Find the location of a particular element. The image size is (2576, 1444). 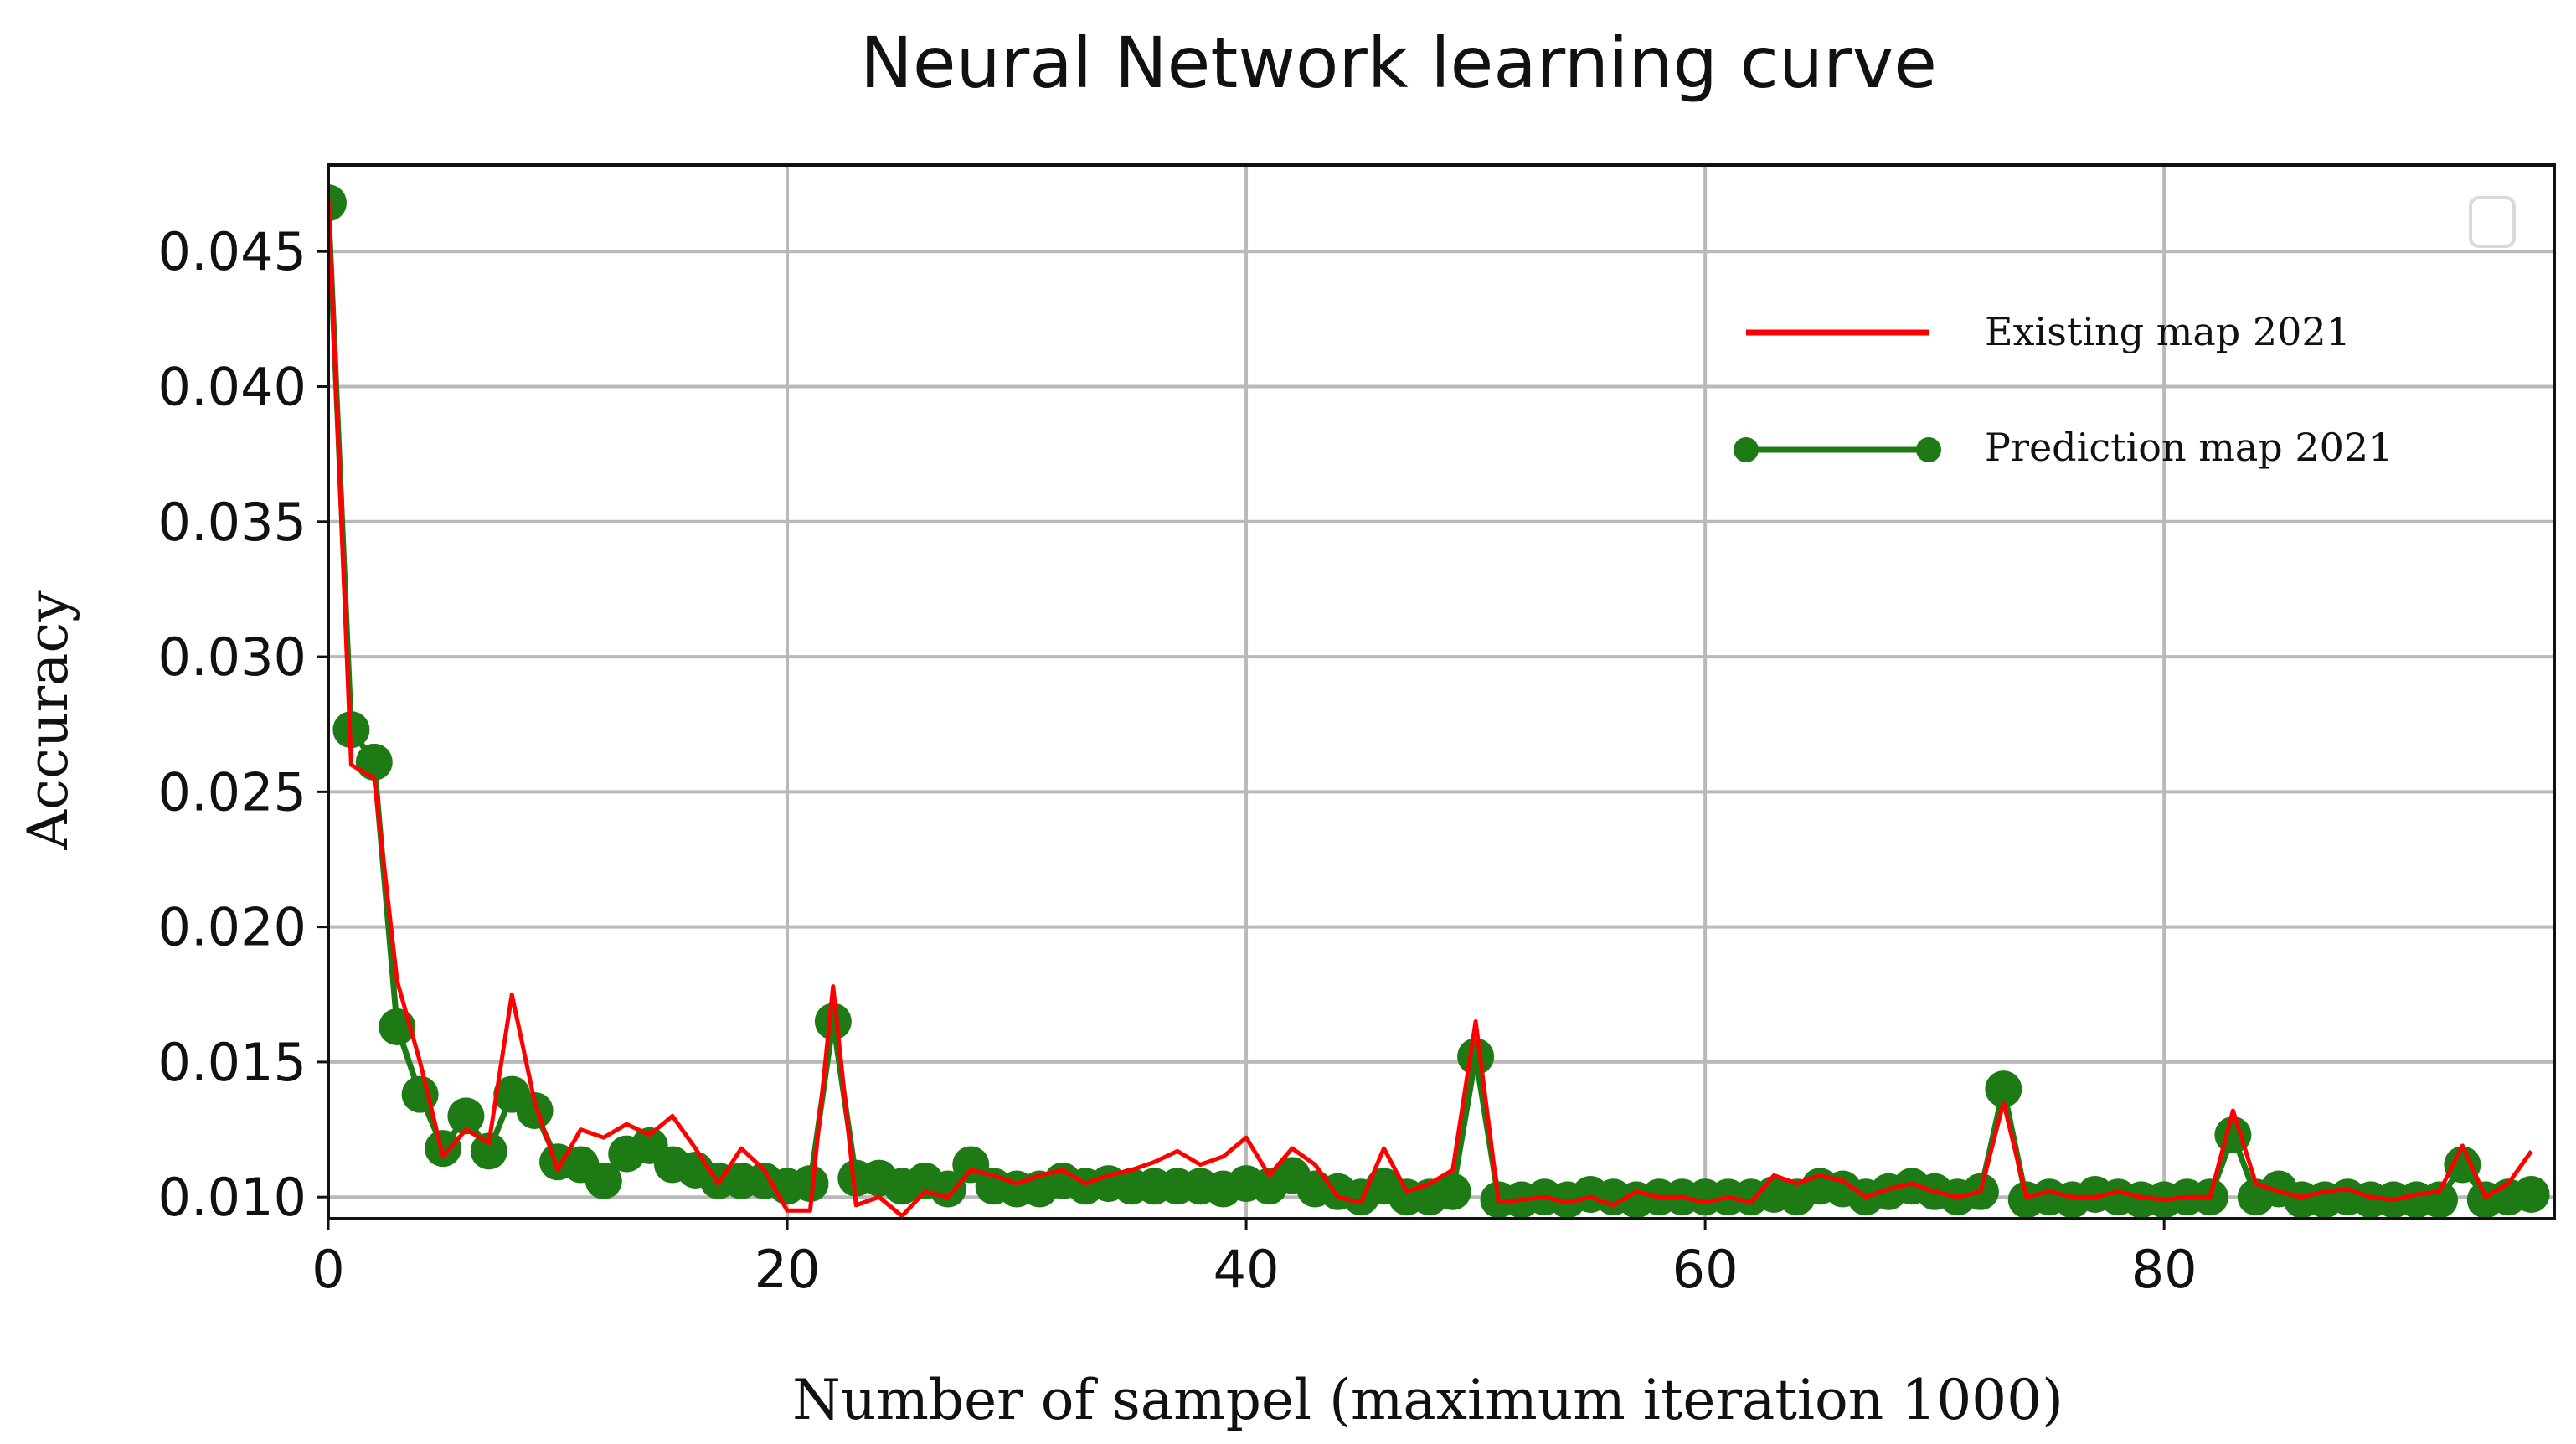

y-tick-label: 0.040 is located at coordinates (232, 387).